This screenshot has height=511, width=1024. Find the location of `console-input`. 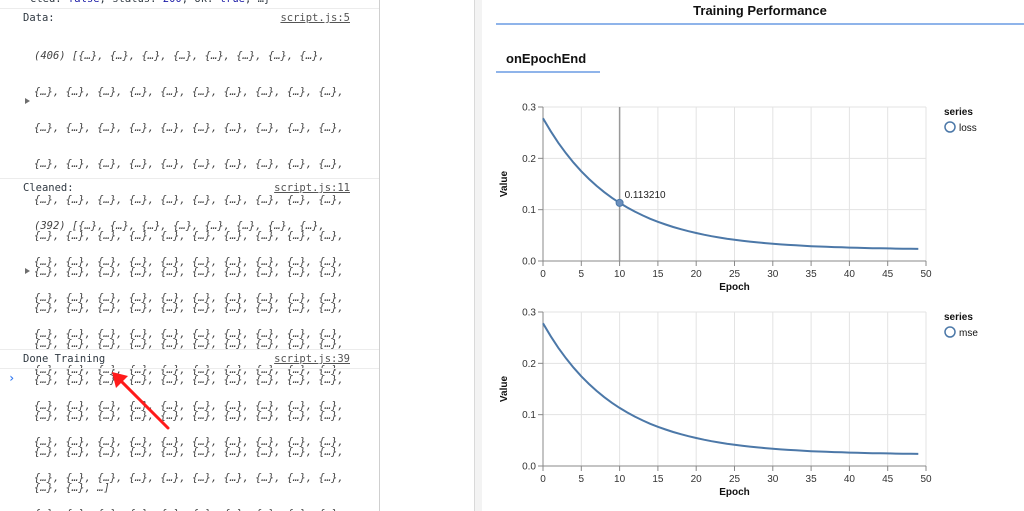

console-input is located at coordinates (197, 378).